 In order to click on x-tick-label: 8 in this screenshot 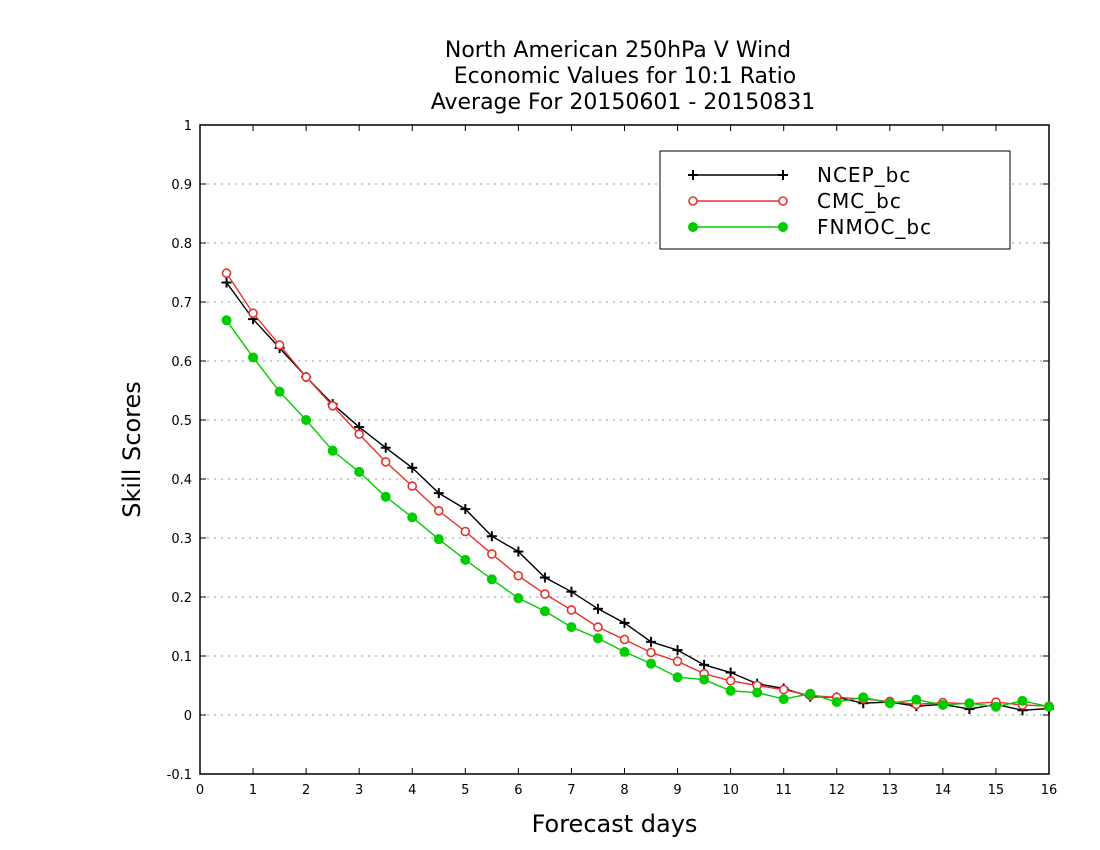, I will do `click(624, 790)`.